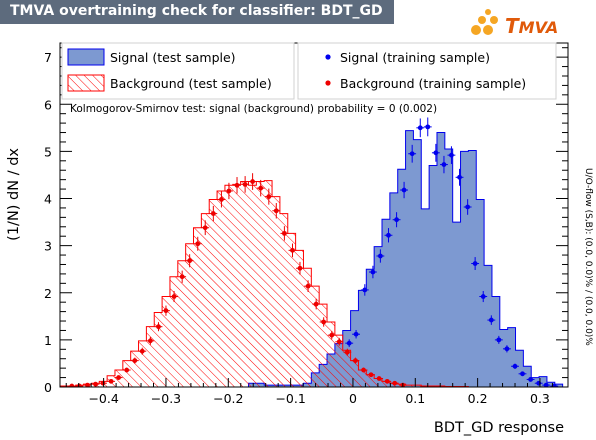 This screenshot has width=596, height=440. What do you see at coordinates (86, 83) in the screenshot?
I see `legend-background-test-swatch` at bounding box center [86, 83].